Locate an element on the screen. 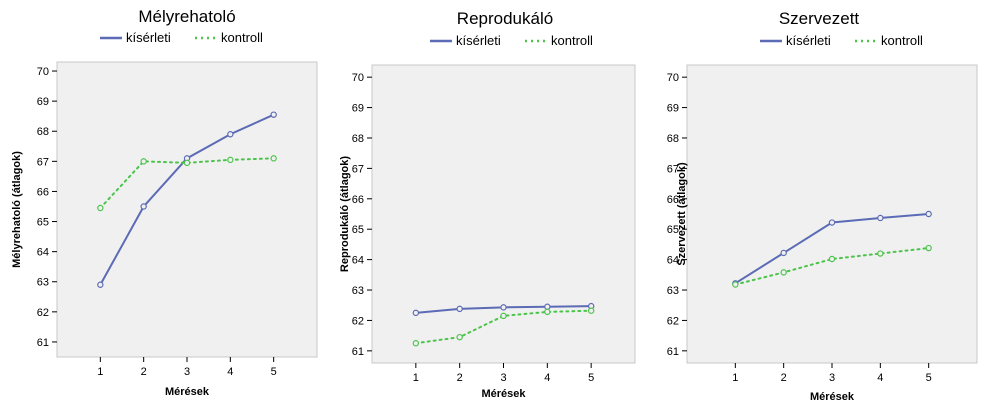 This screenshot has height=405, width=985. series-line-kontroll is located at coordinates (832, 266).